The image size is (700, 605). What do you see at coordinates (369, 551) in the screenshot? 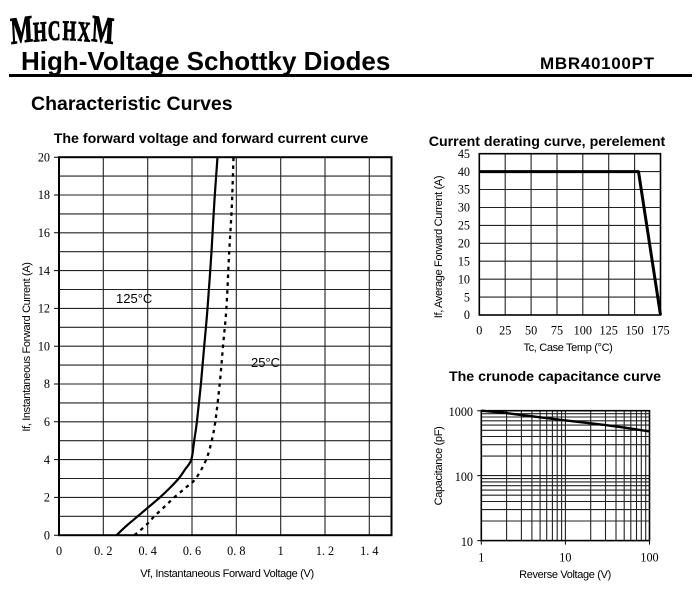
I see `svg-text: 1. 4` at bounding box center [369, 551].